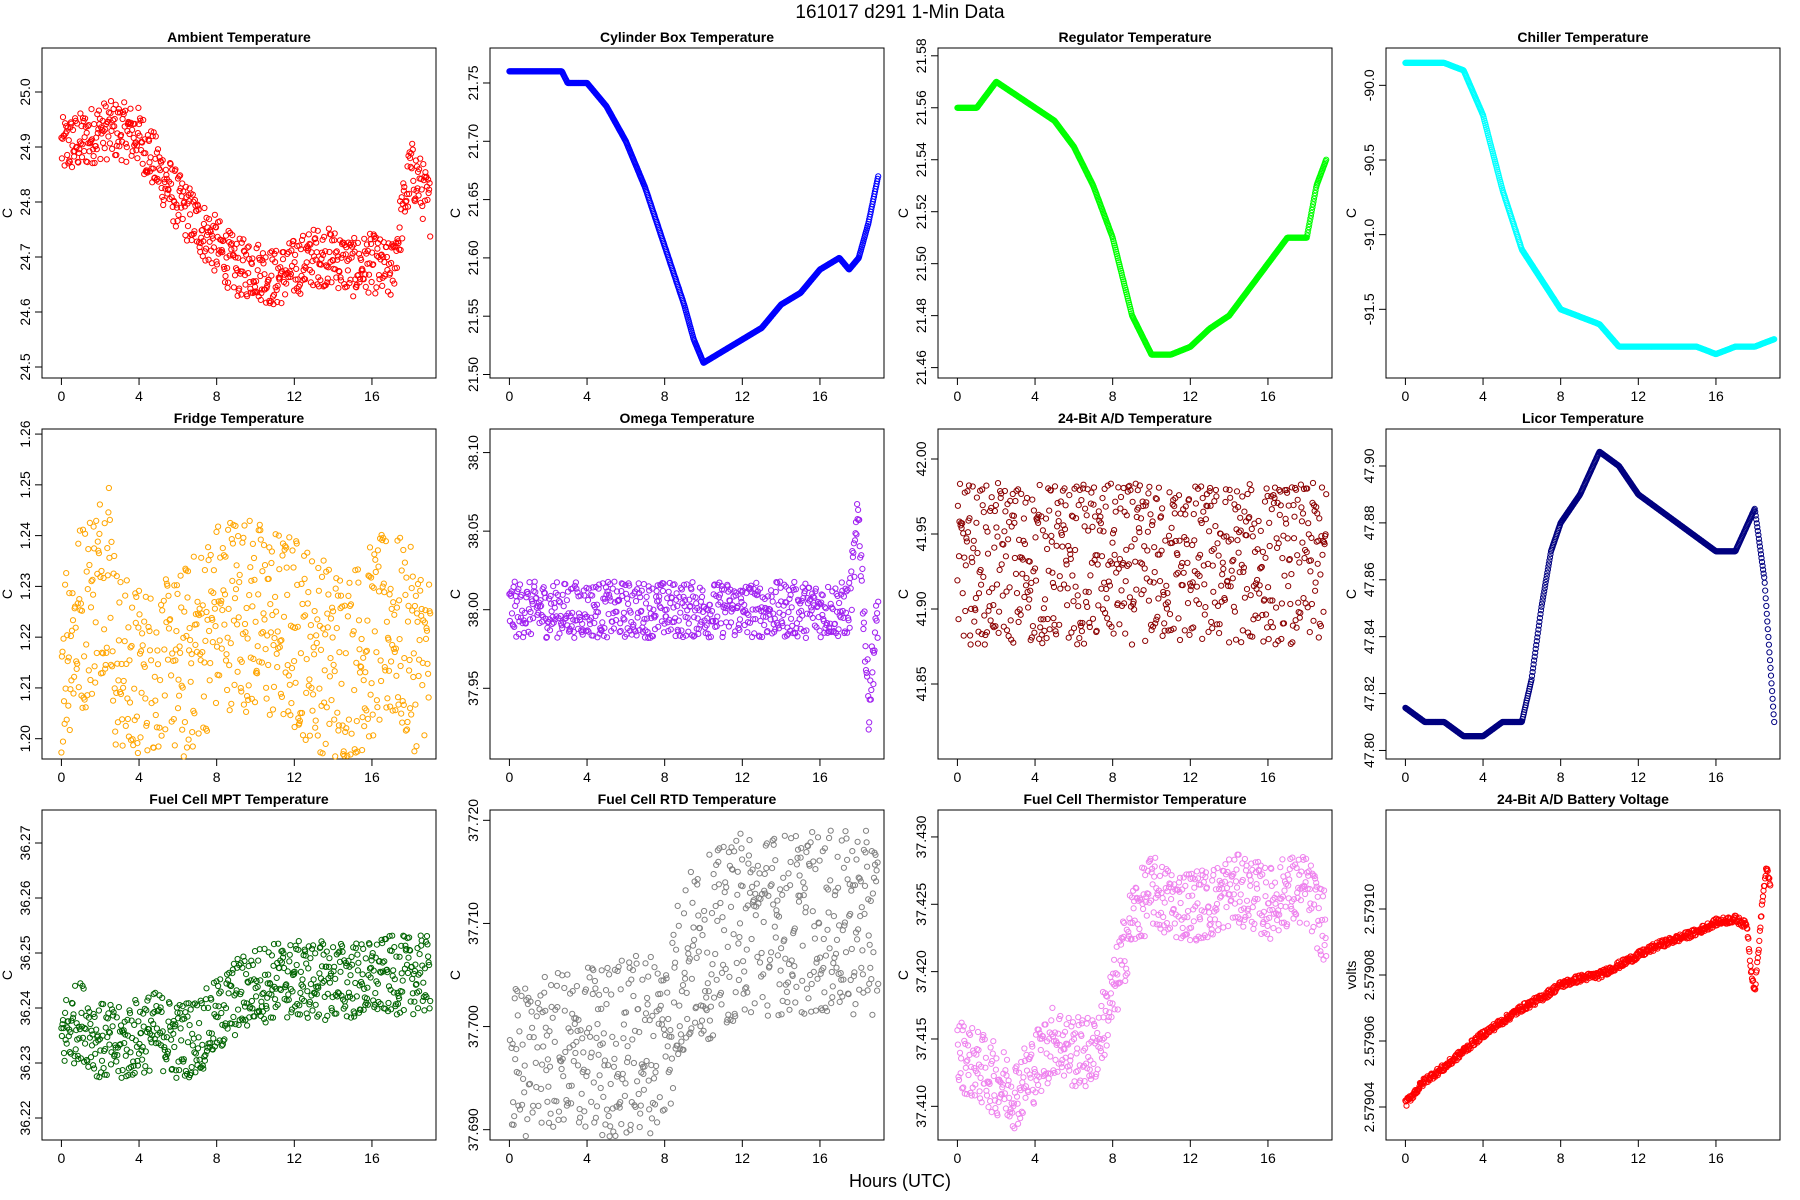 Image resolution: width=1800 pixels, height=1200 pixels. What do you see at coordinates (473, 452) in the screenshot?
I see `y-tick-label: 38.10` at bounding box center [473, 452].